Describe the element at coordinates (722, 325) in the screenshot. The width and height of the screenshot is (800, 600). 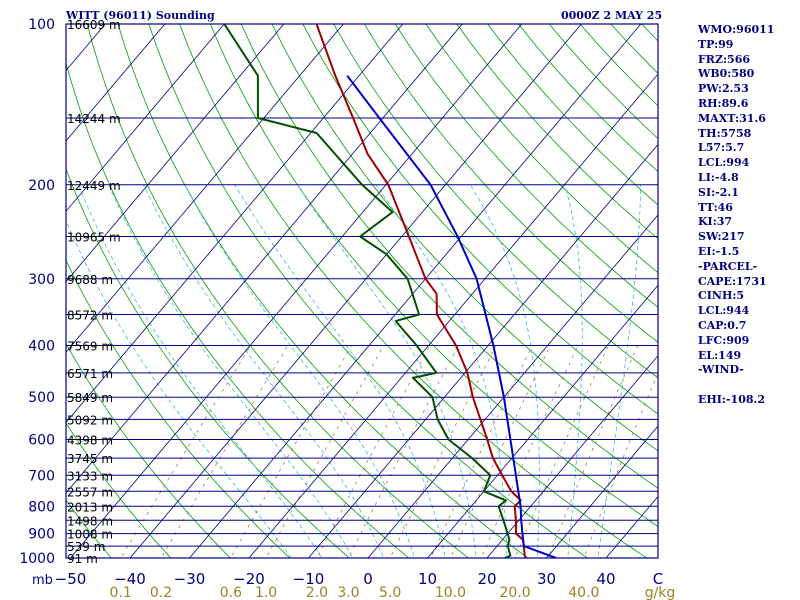
I see `index-item: CAP:0.7` at that location.